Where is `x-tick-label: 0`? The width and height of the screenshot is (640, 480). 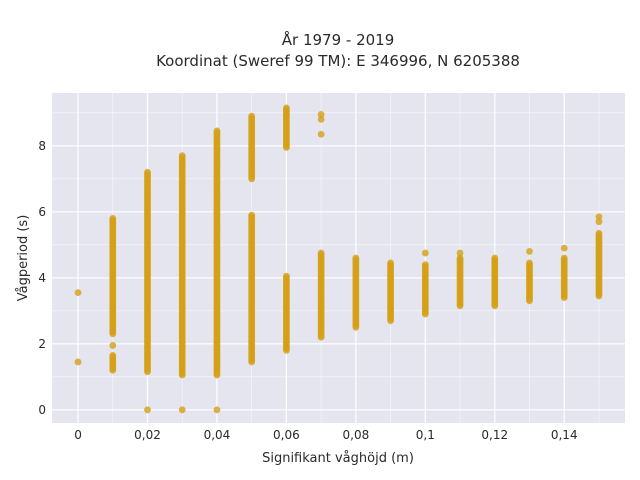
x-tick-label: 0 is located at coordinates (78, 435).